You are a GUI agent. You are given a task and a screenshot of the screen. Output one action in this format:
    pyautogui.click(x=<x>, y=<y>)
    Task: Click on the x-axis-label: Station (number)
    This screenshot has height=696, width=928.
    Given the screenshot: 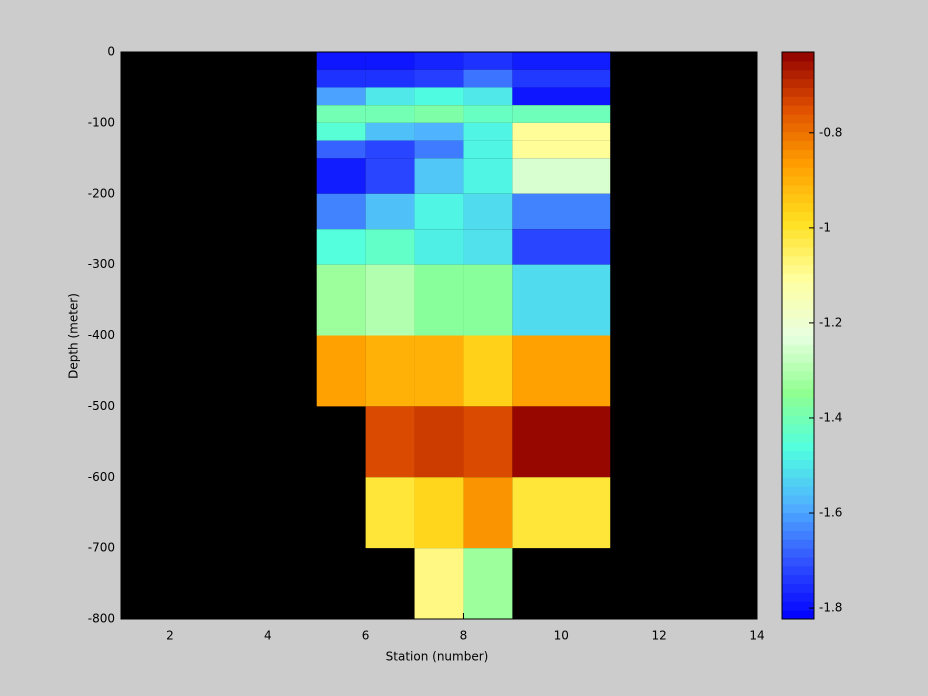 What is the action you would take?
    pyautogui.click(x=437, y=657)
    